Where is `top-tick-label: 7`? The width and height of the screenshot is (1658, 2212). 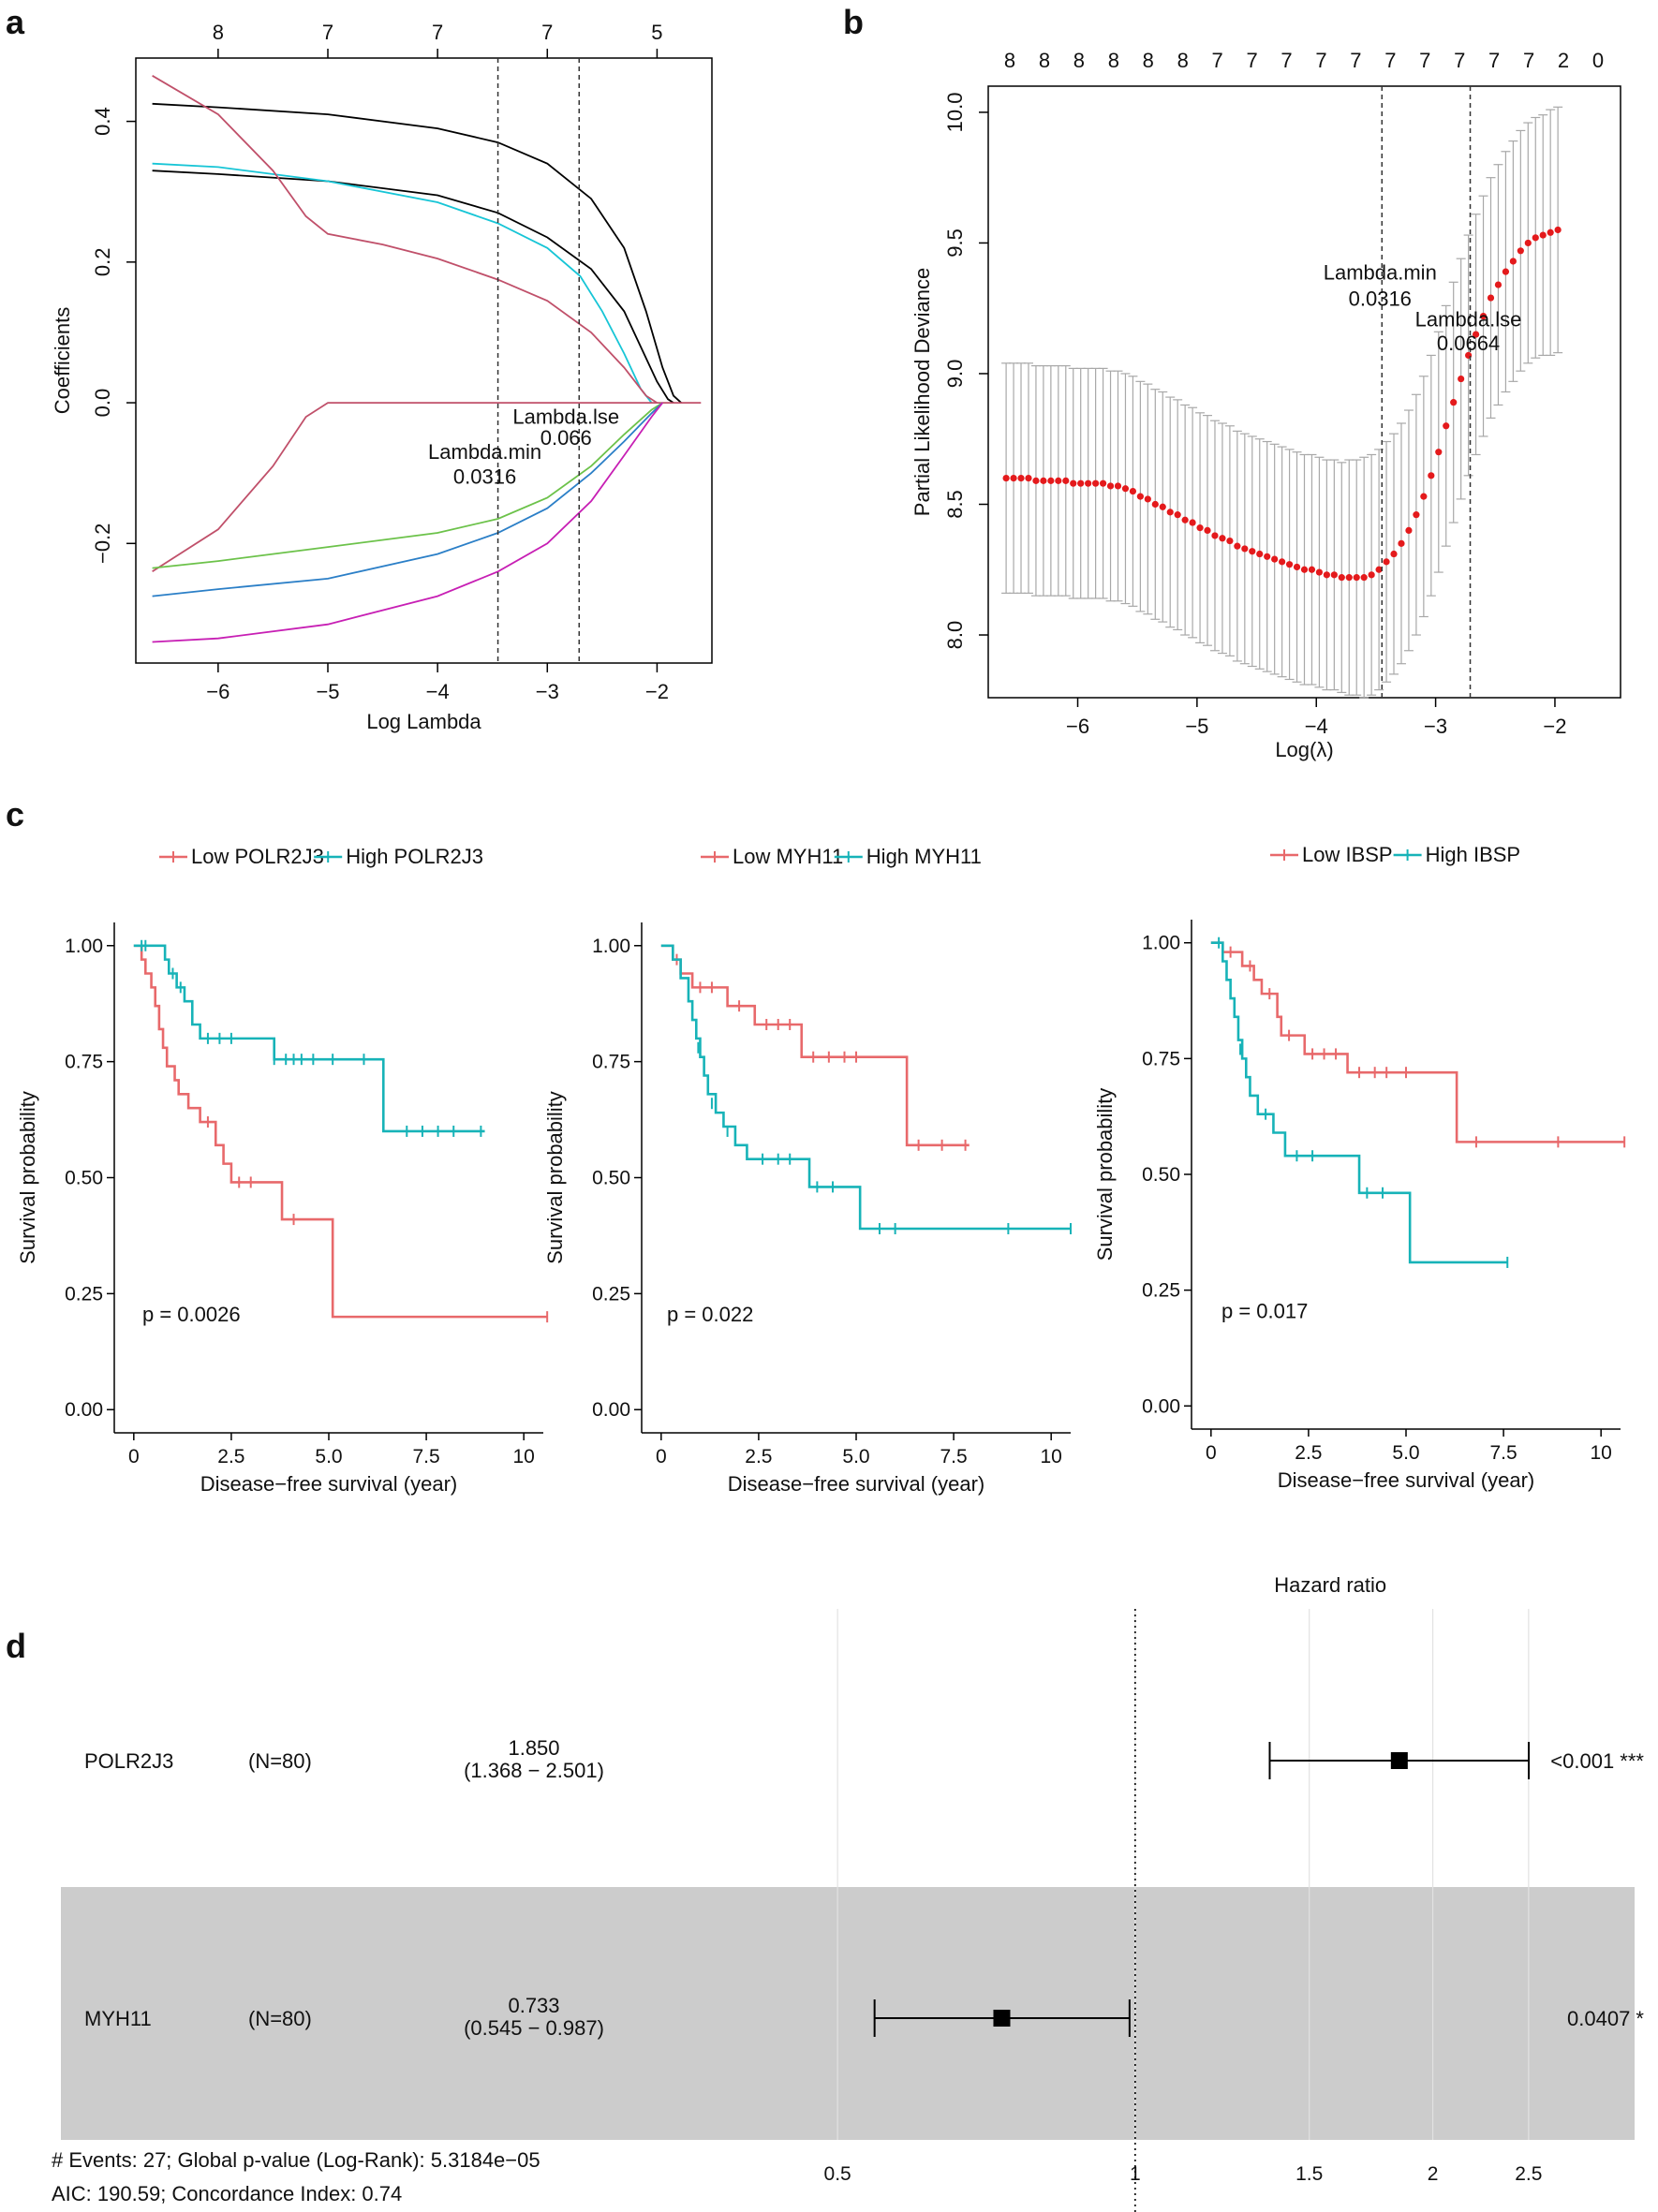
top-tick-label: 7 is located at coordinates (437, 33).